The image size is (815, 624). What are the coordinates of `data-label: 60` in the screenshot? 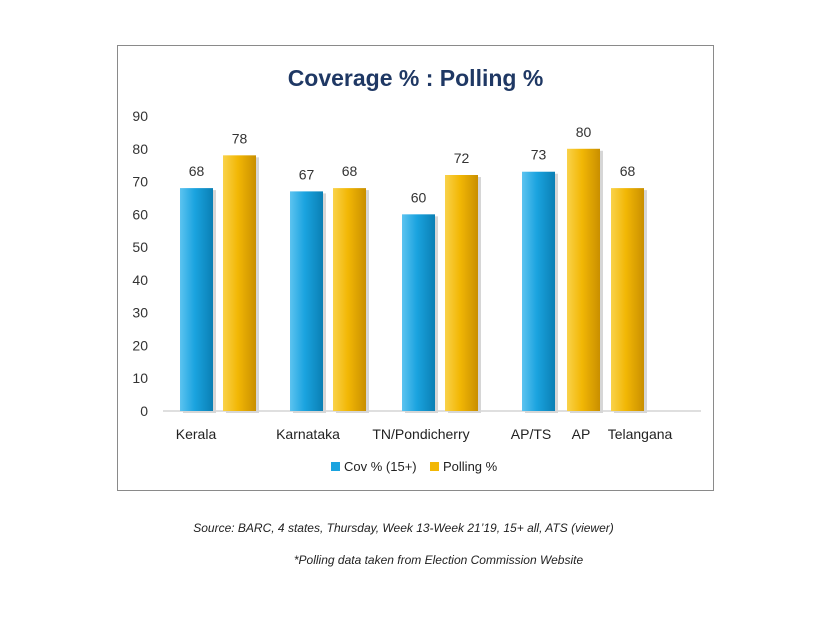 It's located at (419, 197).